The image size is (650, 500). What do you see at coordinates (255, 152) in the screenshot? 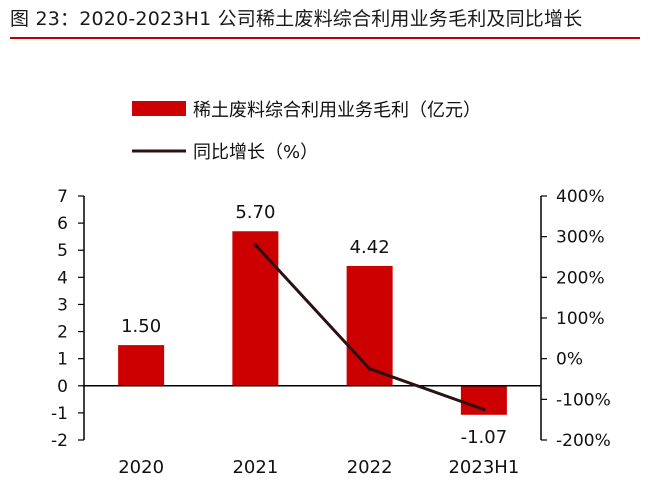
I see `legend-line-label: 同比增长（%）` at bounding box center [255, 152].